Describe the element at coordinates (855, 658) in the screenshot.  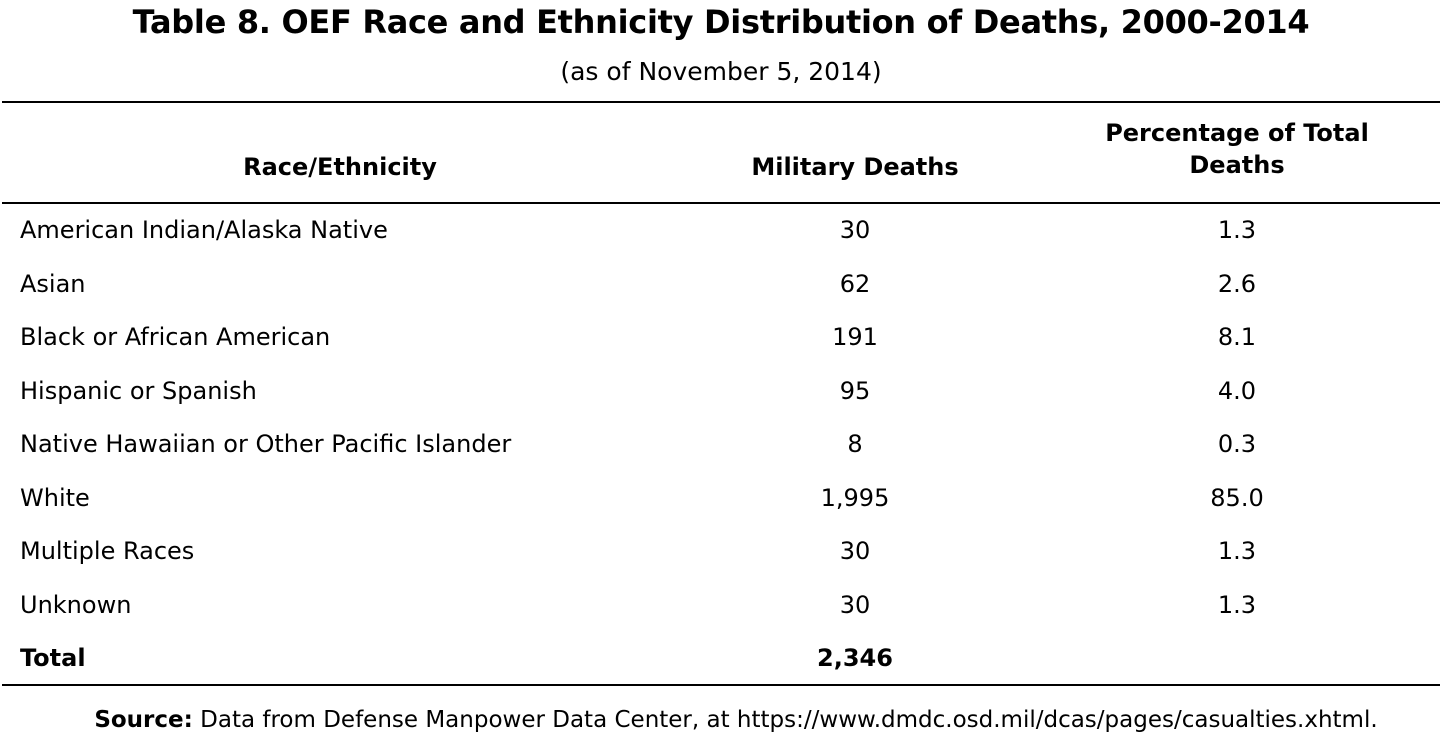
I see `total-deaths: 2,346` at that location.